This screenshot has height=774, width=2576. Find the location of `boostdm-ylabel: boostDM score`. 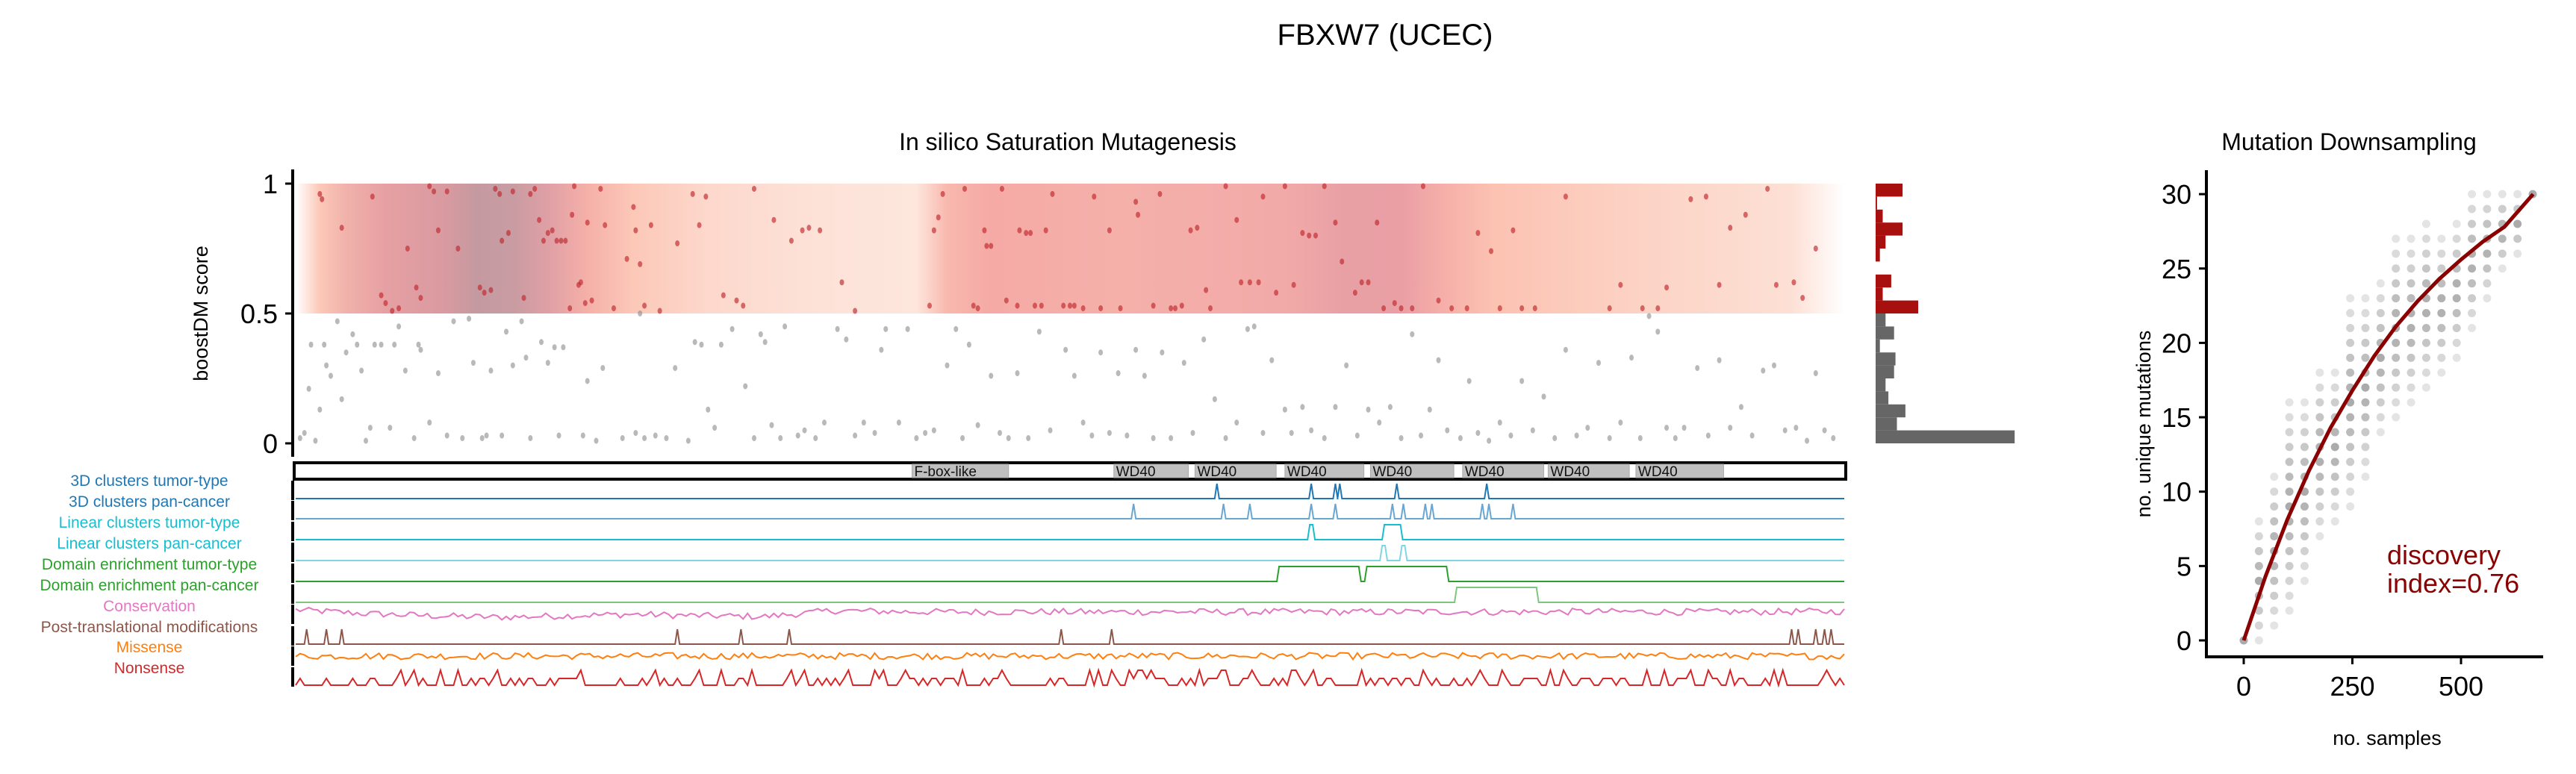

boostdm-ylabel: boostDM score is located at coordinates (201, 313).